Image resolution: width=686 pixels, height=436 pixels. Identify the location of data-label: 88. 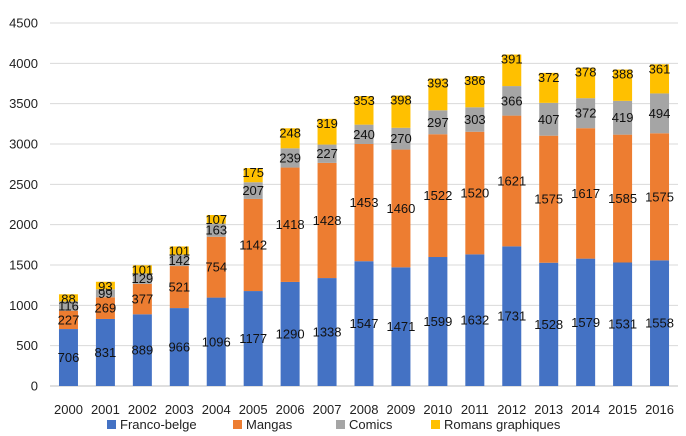
(68, 298).